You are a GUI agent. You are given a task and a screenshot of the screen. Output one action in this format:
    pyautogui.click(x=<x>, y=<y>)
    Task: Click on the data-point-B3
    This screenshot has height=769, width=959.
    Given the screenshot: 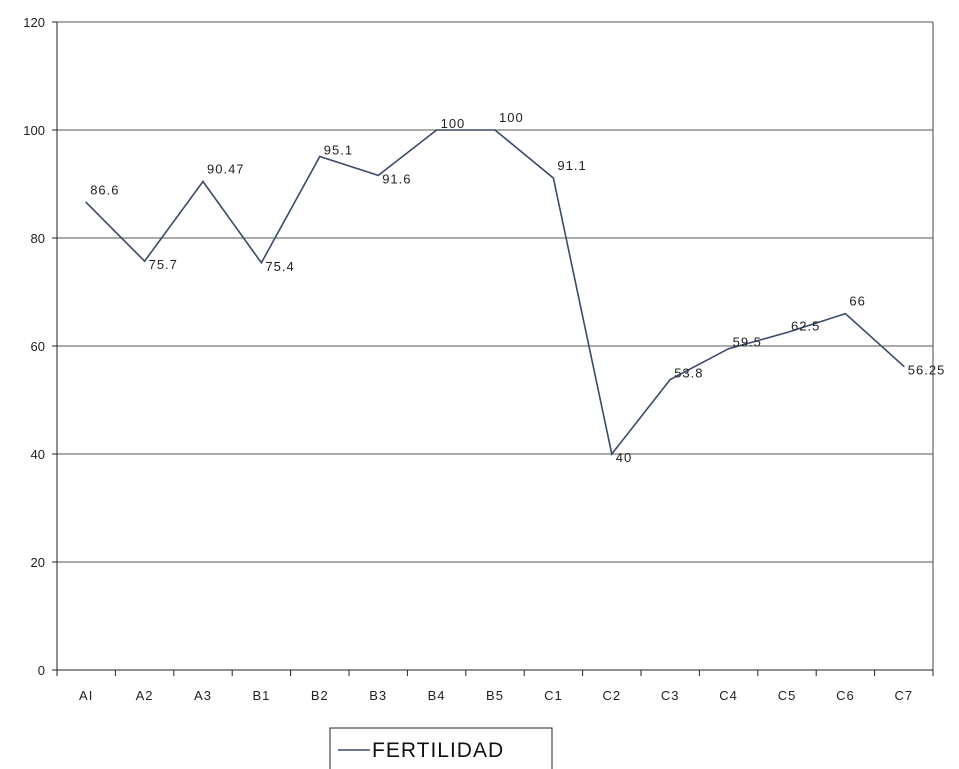 What is the action you would take?
    pyautogui.click(x=378, y=175)
    